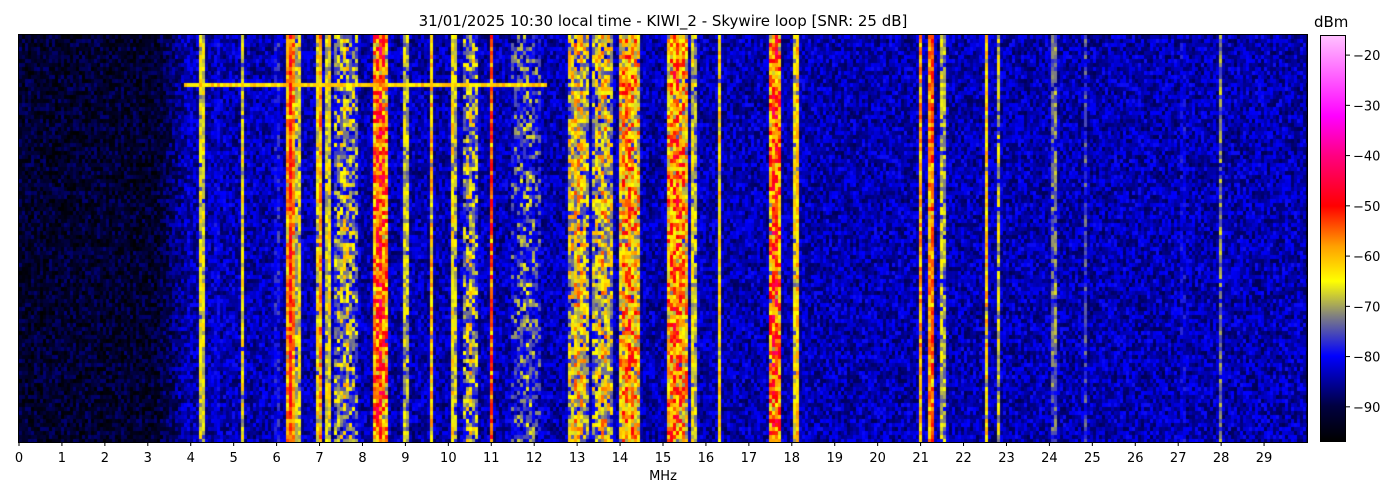 This screenshot has height=500, width=1400. I want to click on x-tick-label: 17, so click(749, 458).